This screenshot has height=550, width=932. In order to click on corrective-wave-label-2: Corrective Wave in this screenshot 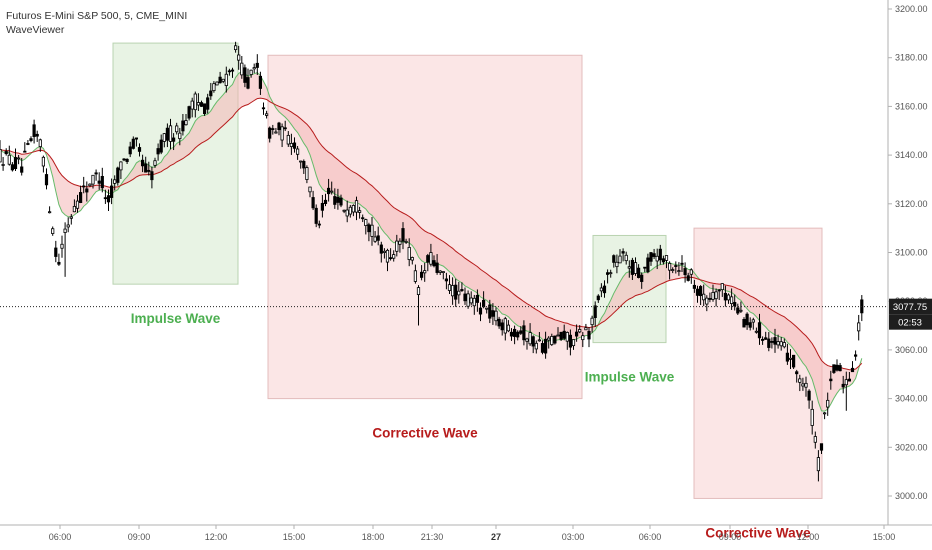, I will do `click(425, 433)`.